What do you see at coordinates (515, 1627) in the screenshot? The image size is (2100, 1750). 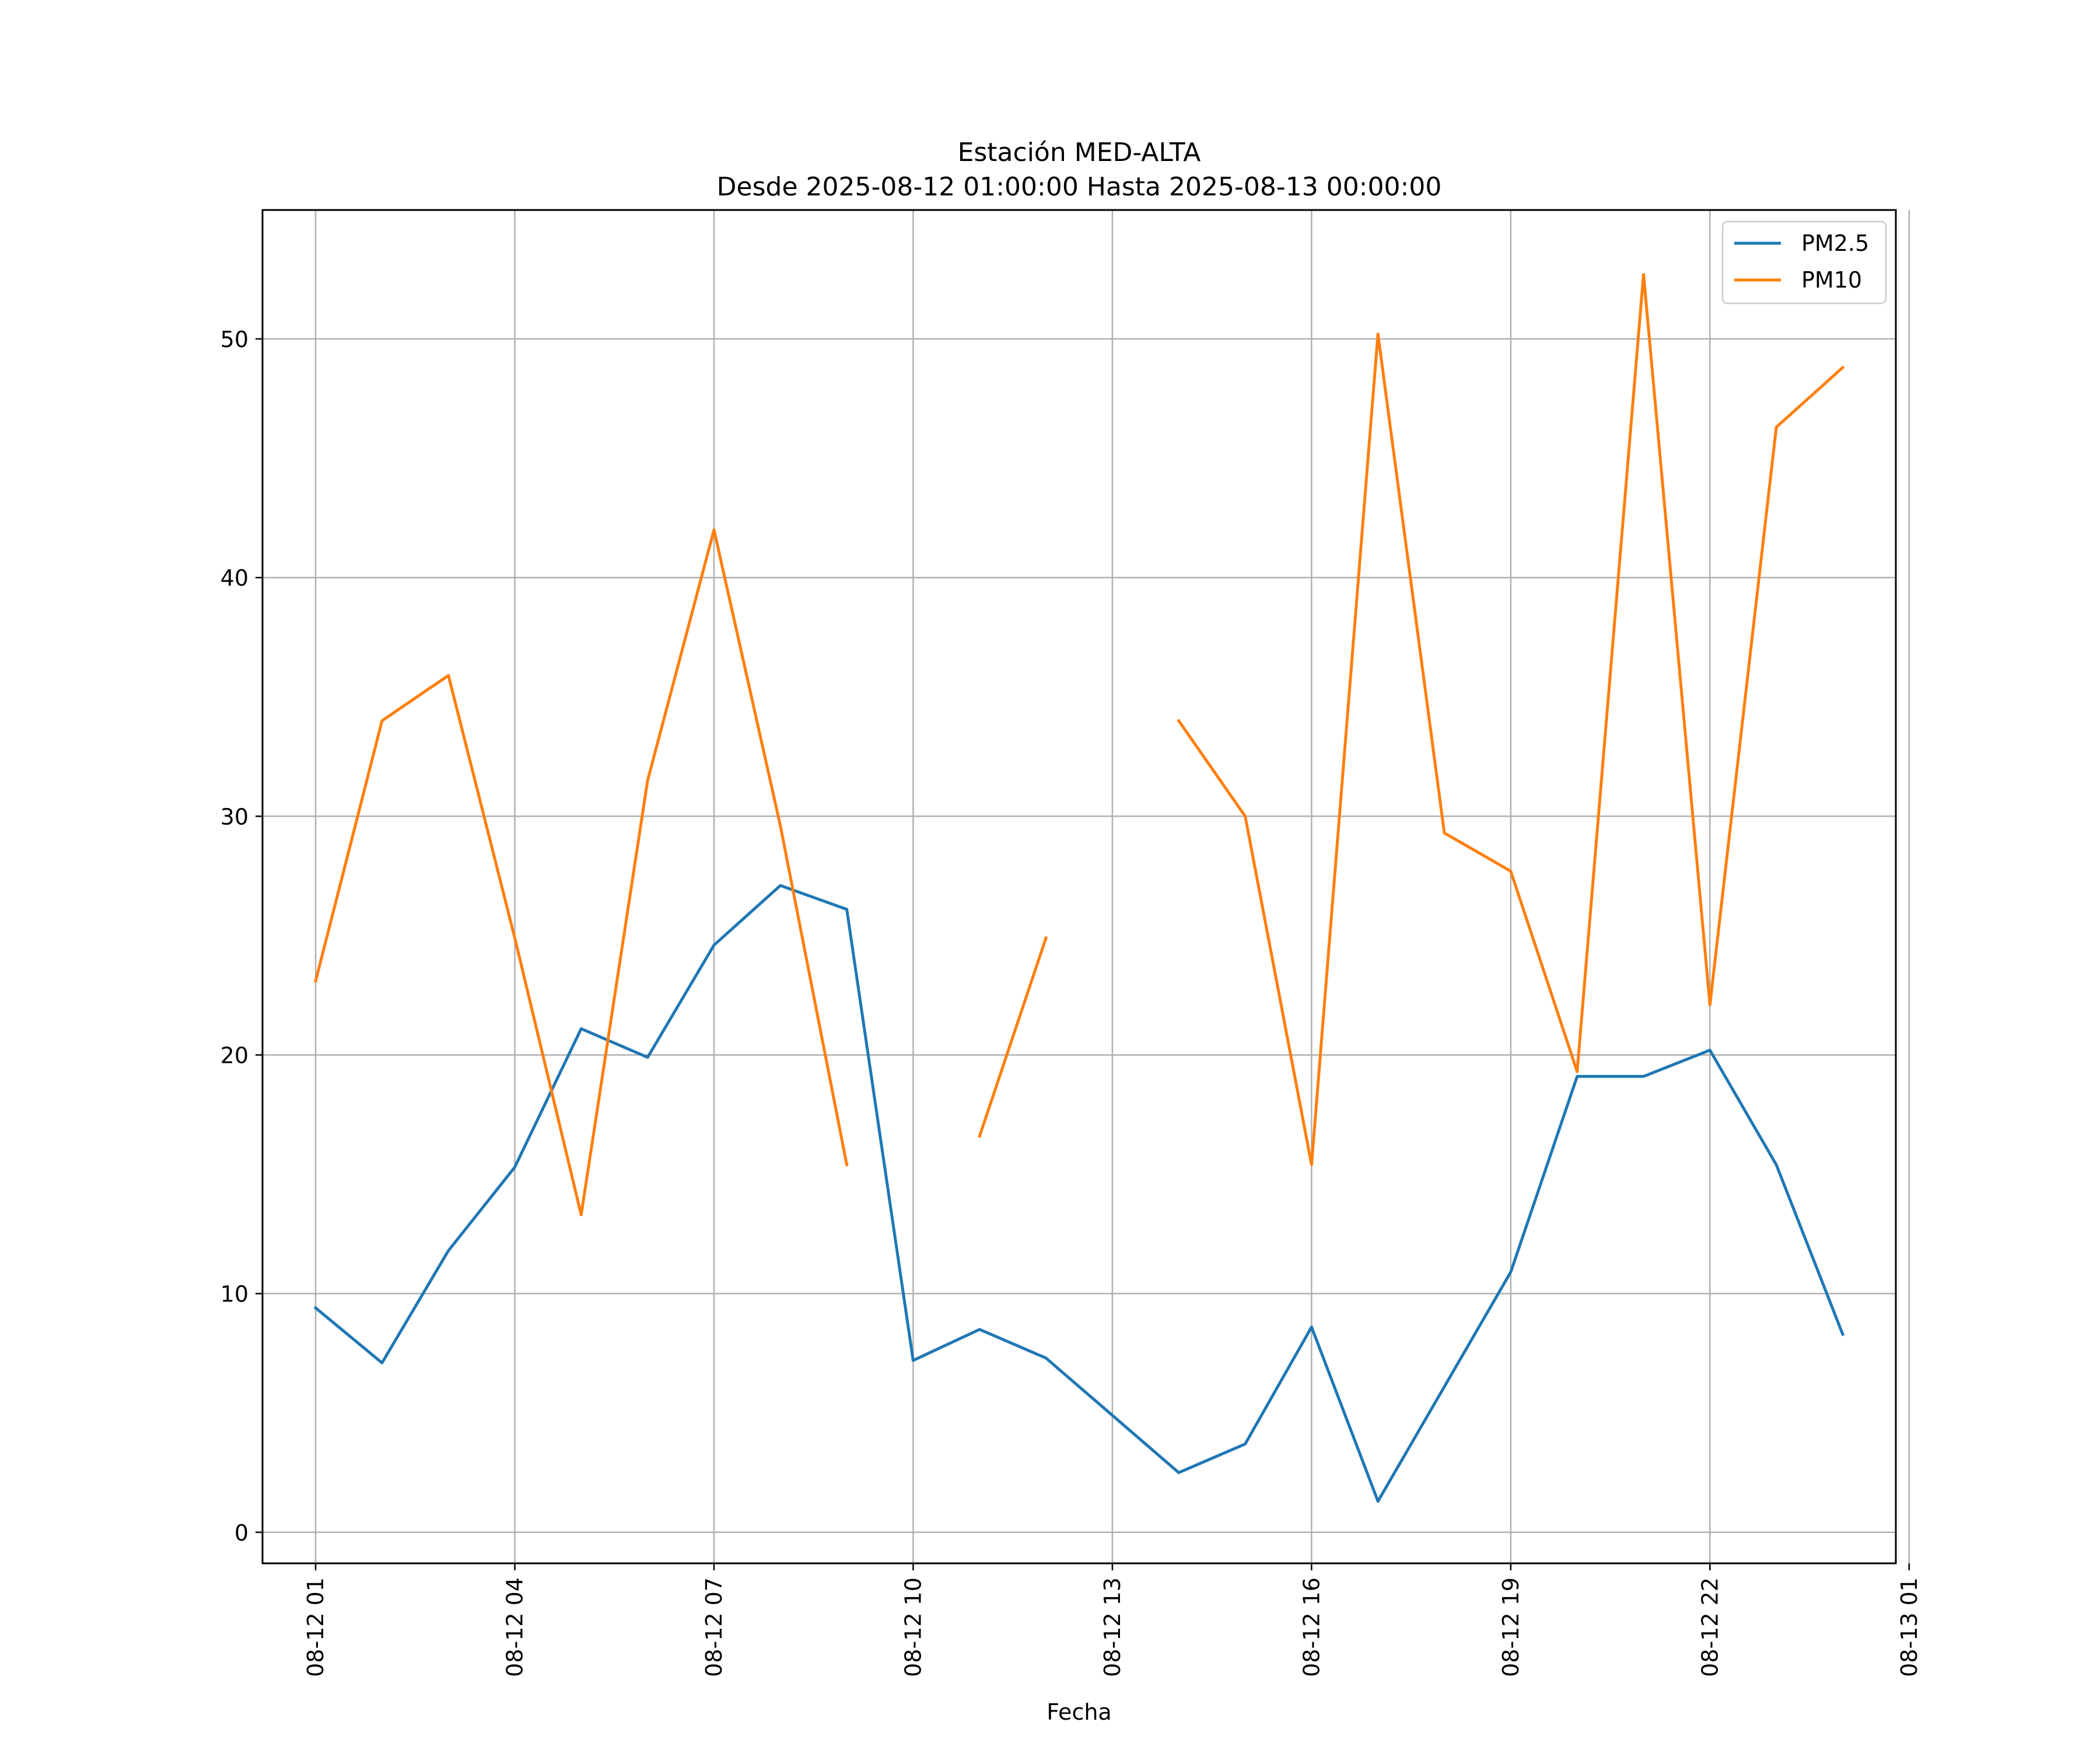 I see `x-tick-label: 08-12 04` at bounding box center [515, 1627].